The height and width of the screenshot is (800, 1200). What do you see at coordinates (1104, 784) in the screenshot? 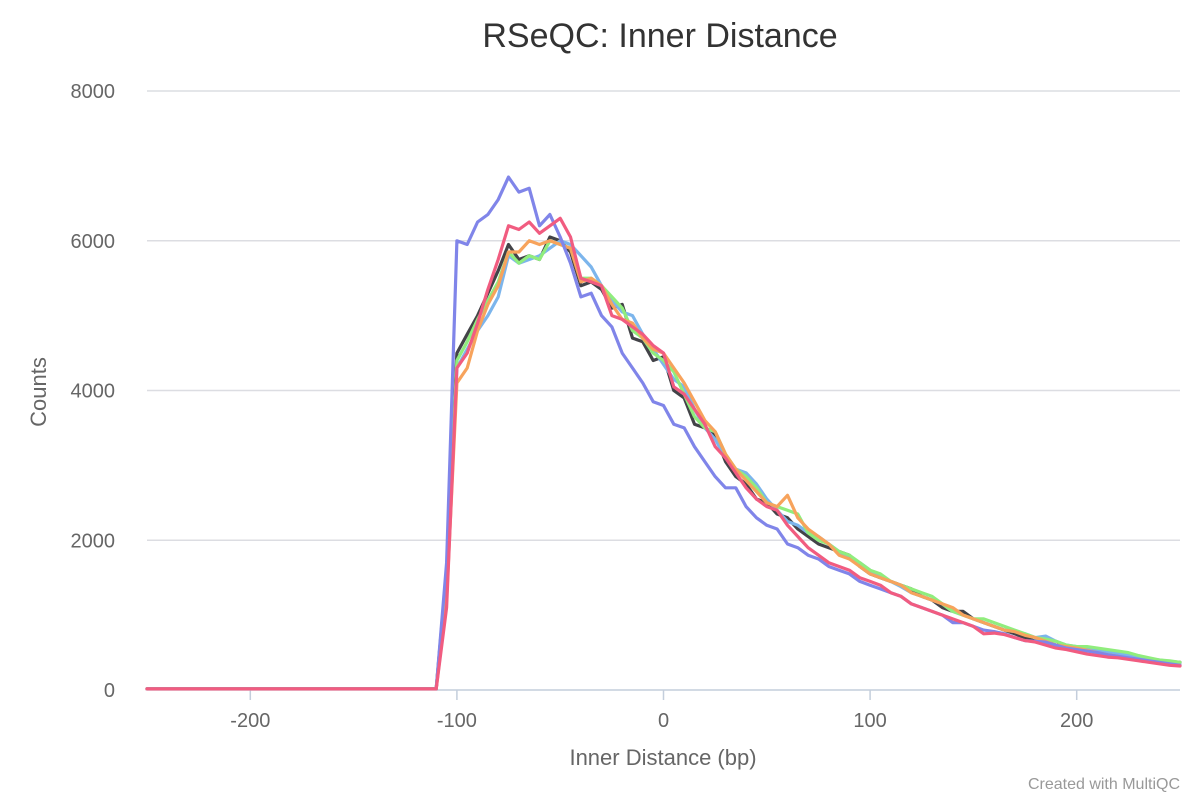
I see `credit-text: Created with MultiQC` at bounding box center [1104, 784].